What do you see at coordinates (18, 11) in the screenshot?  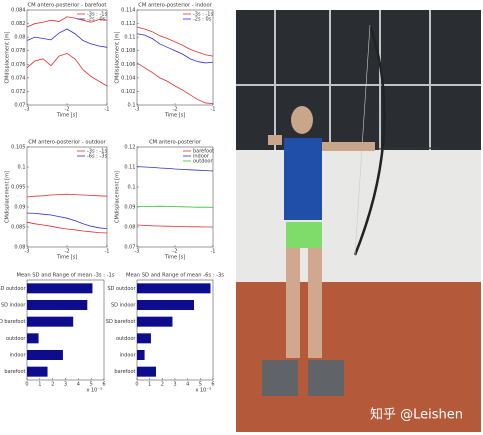 I see `y-tick-label: 0.084` at bounding box center [18, 11].